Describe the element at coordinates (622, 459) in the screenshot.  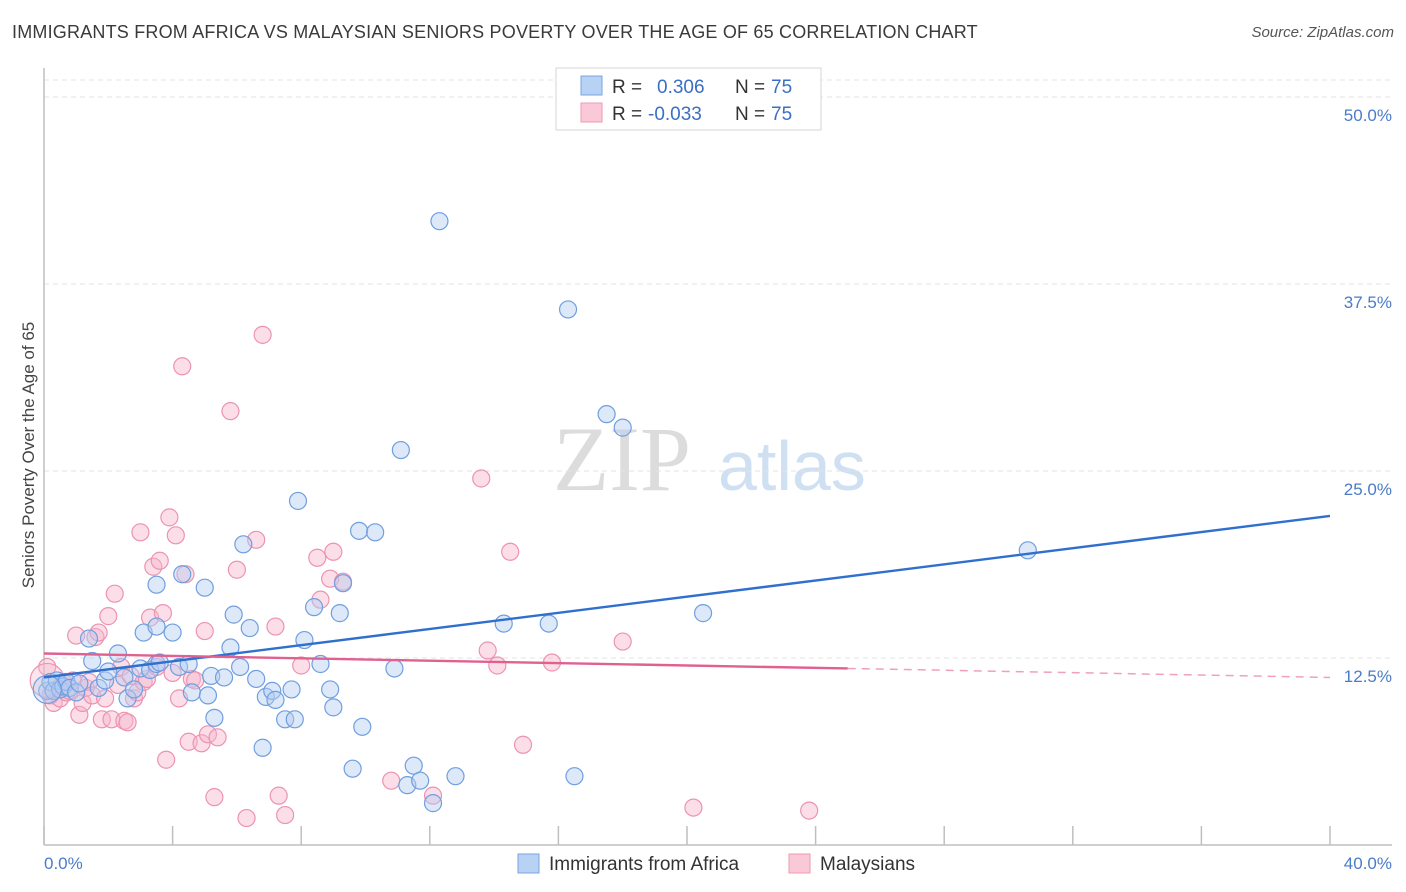
I see `watermark-zip: ZIP` at that location.